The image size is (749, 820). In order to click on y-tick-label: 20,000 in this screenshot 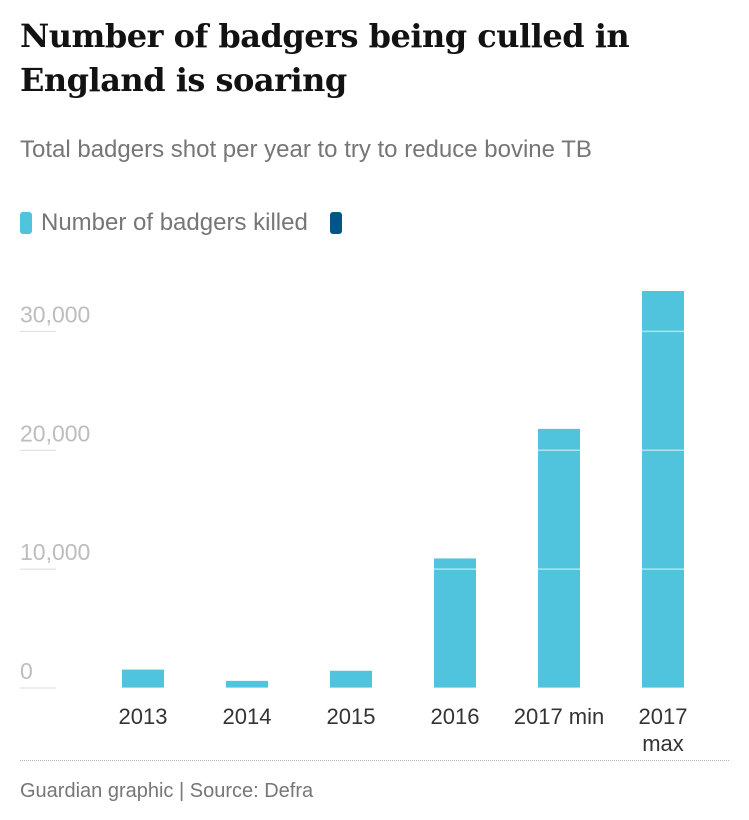, I will do `click(55, 433)`.